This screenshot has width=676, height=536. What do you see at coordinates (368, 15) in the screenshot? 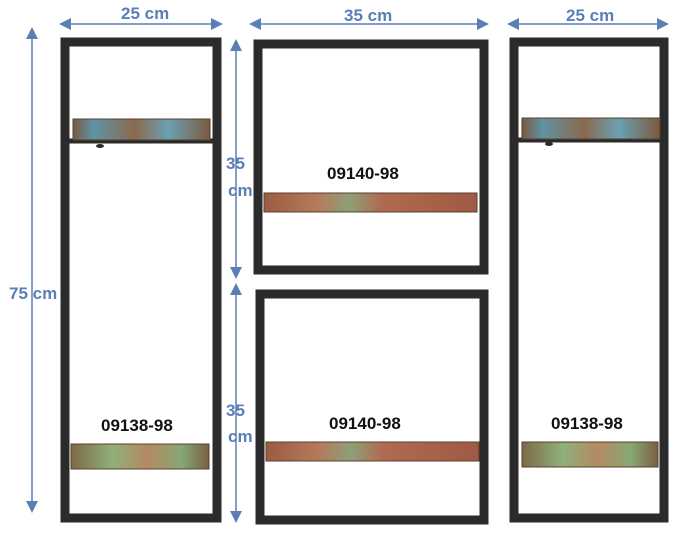
I see `middle-width-label: 35 cm` at bounding box center [368, 15].